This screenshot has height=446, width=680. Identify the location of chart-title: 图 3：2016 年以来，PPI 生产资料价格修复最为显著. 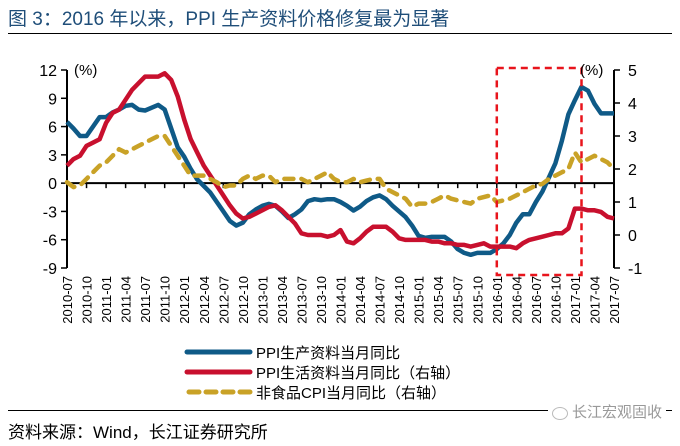
(229, 19).